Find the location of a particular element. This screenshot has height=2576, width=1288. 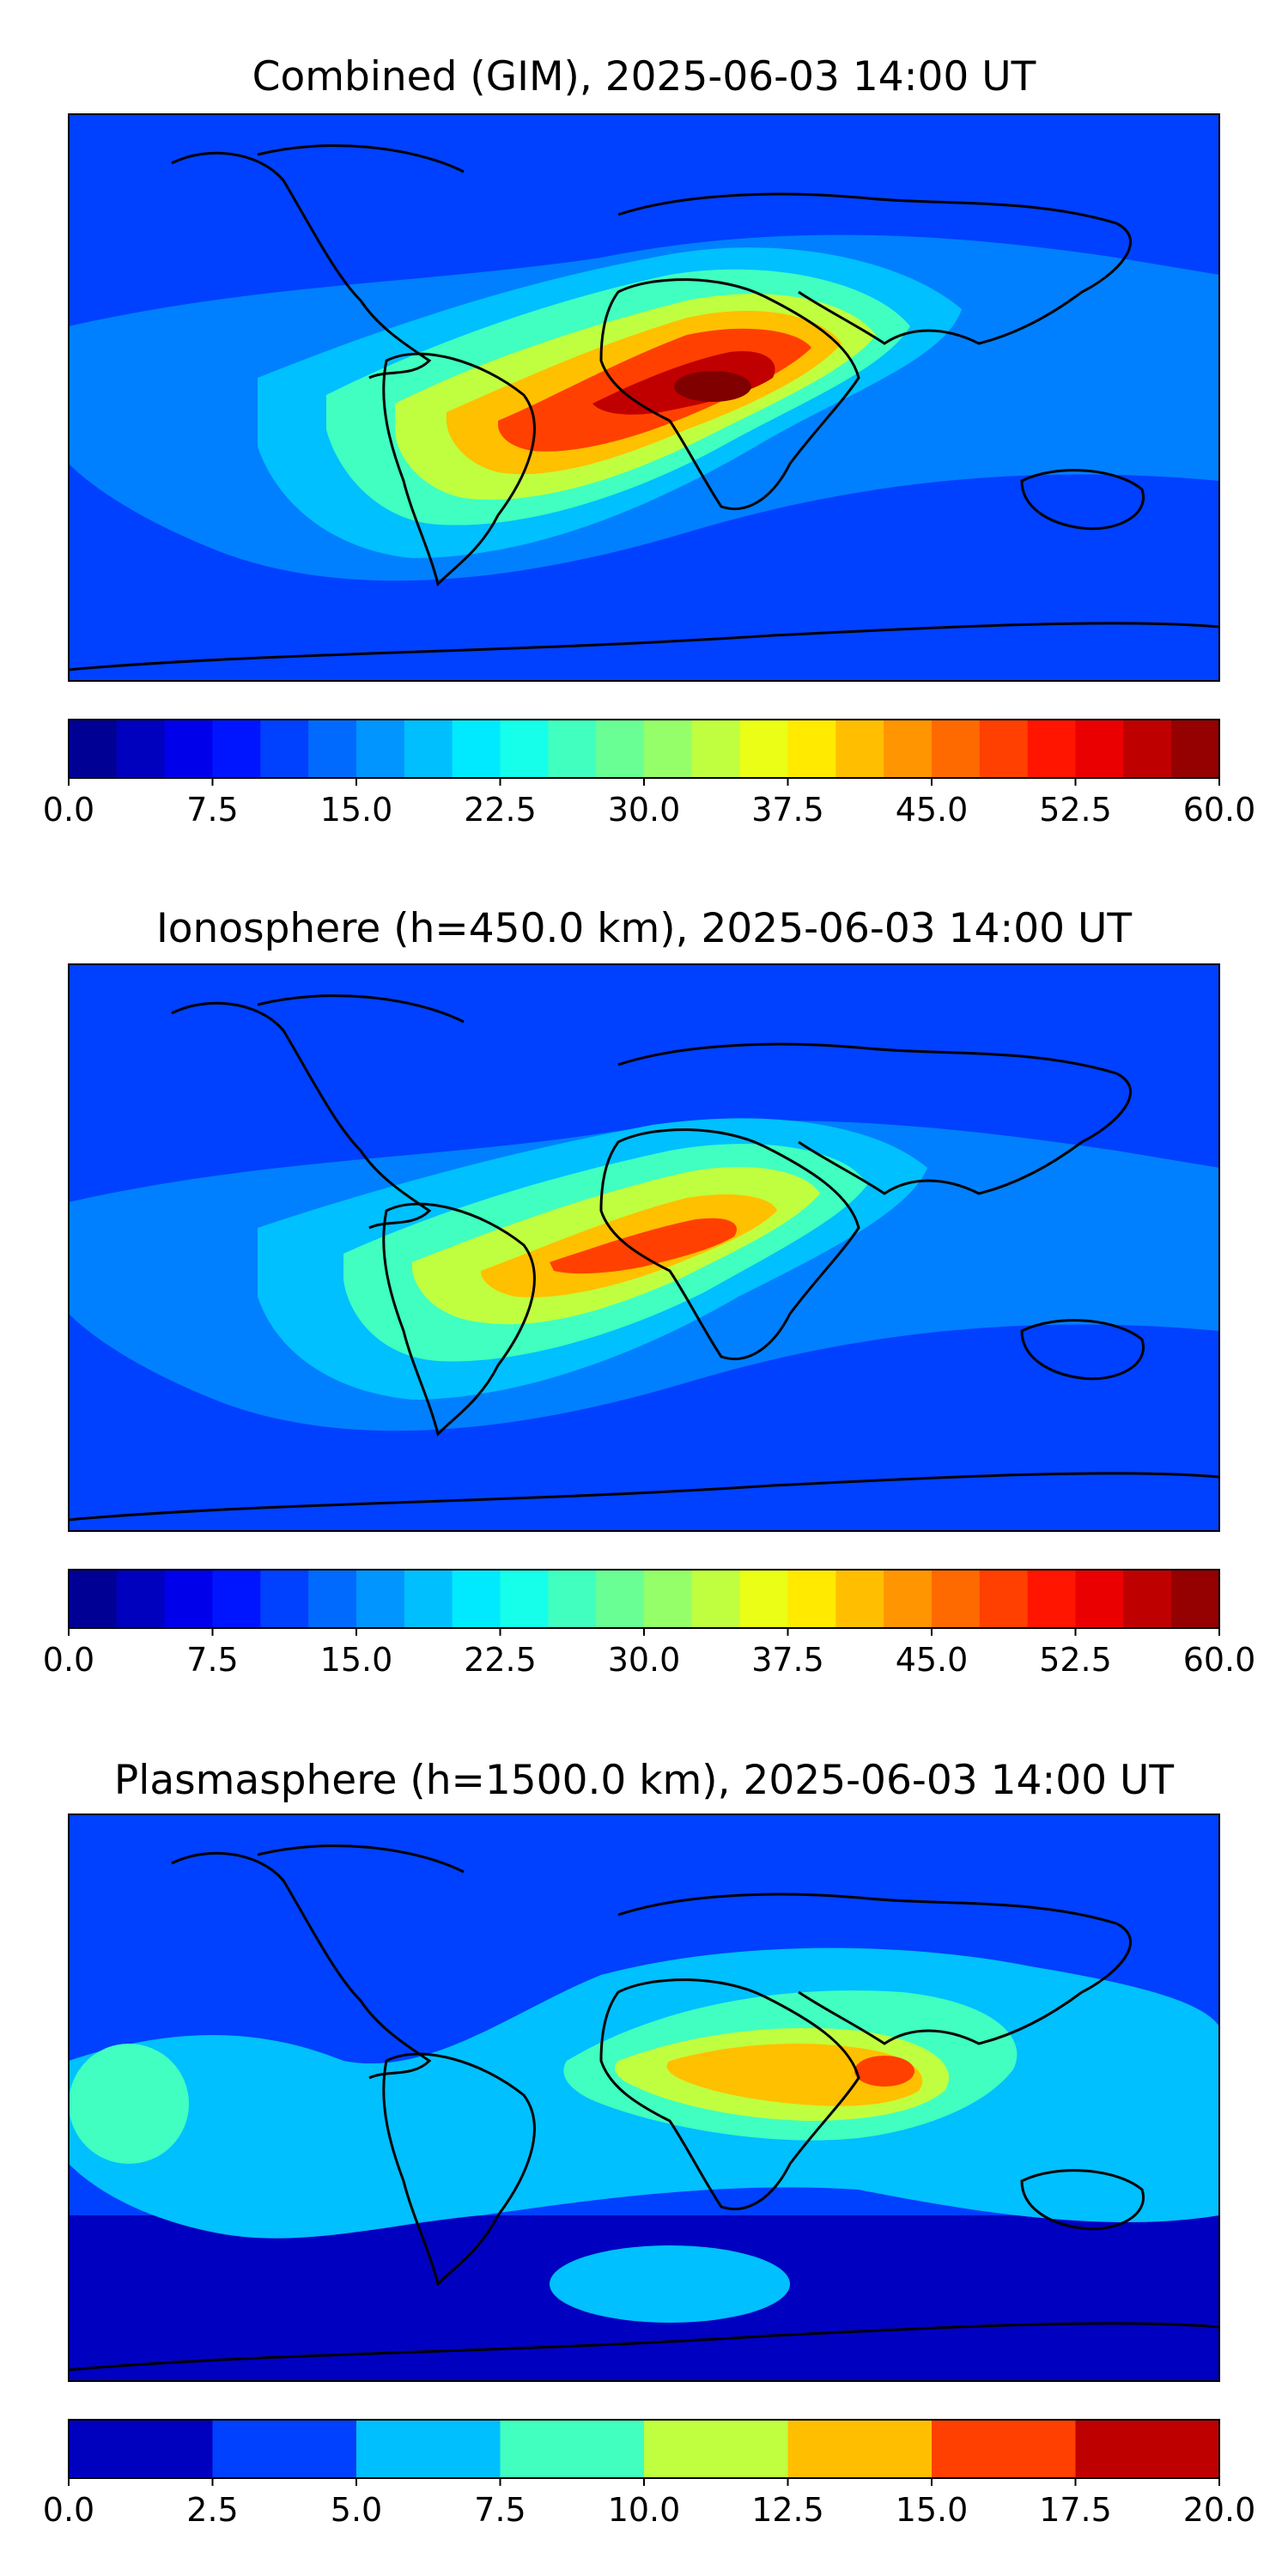

colorbar: 0.0 7.5 15.0 22.5 30.0 37.5 45.0 52.5 60.0 is located at coordinates (649, 1624).